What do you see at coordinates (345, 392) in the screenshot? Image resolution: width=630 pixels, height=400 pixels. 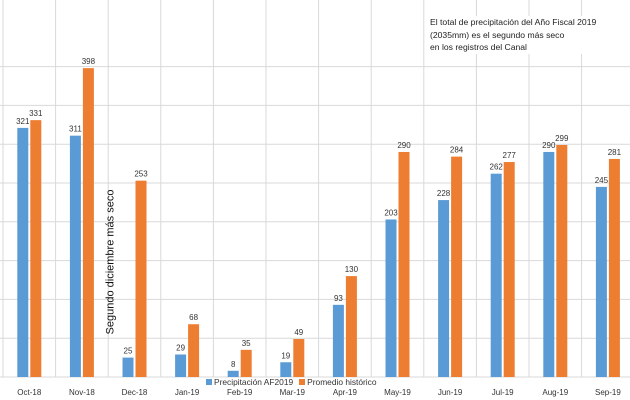 I see `x-tick-label: Apr-19` at bounding box center [345, 392].